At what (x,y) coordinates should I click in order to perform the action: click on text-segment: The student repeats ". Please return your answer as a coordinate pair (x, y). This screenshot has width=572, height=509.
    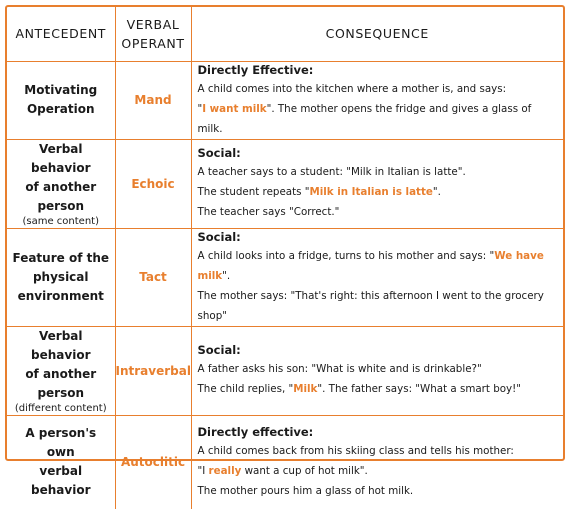
    Looking at the image, I should click on (253, 192).